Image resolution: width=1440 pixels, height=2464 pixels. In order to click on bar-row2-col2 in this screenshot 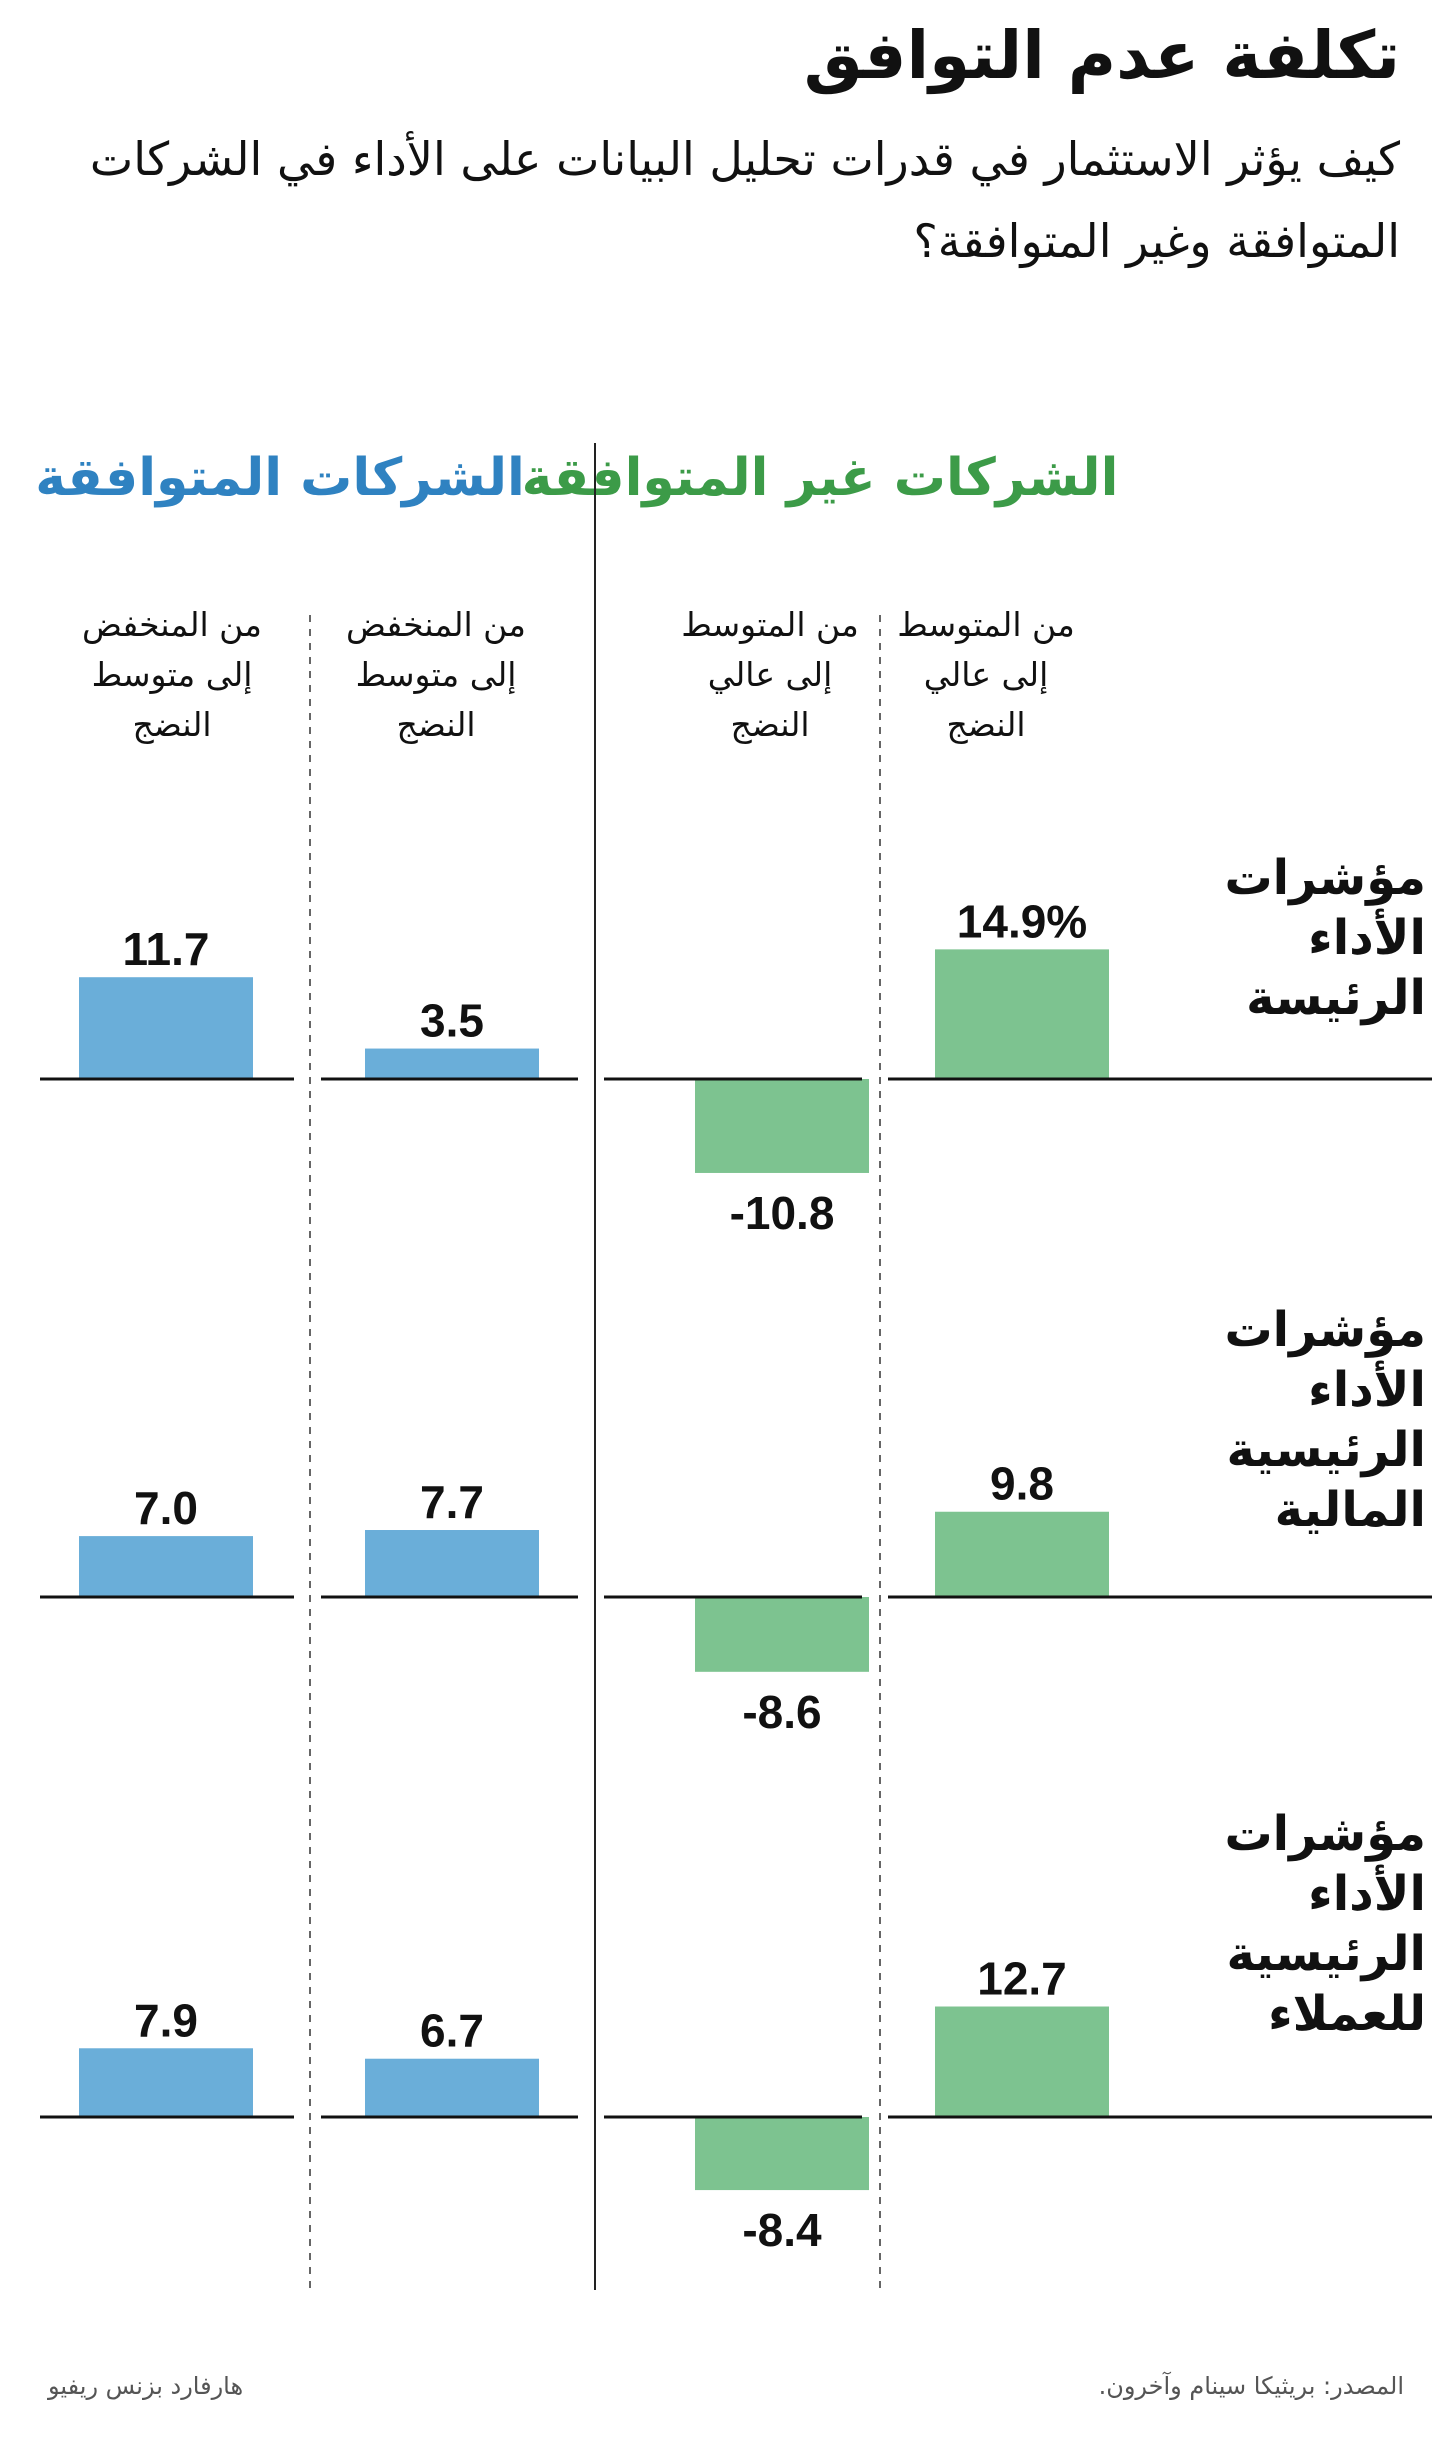, I will do `click(782, 1634)`.